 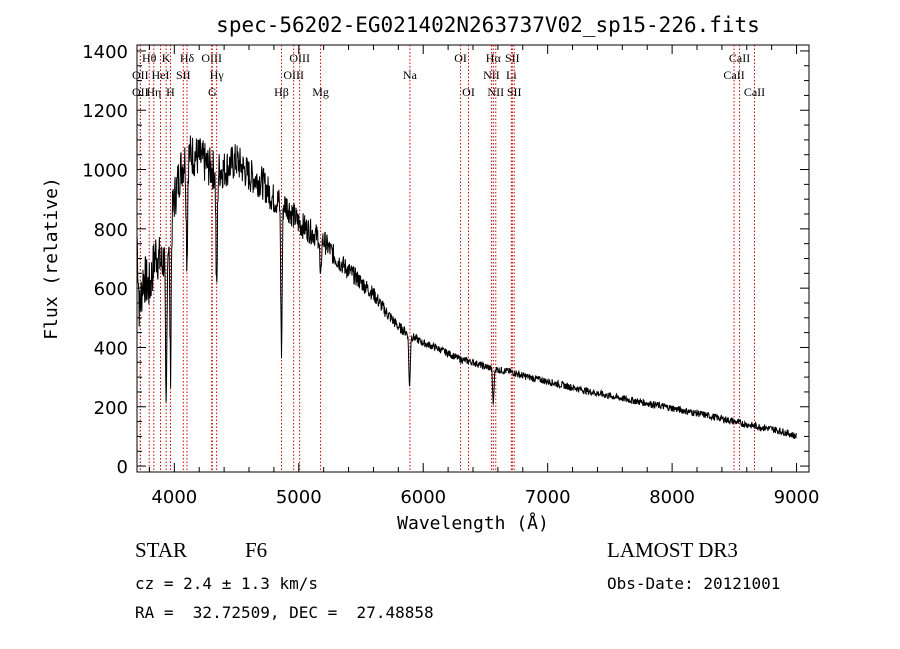 I want to click on coordinates: RA = 32.72509, DEC = 27.48858, so click(x=284, y=612).